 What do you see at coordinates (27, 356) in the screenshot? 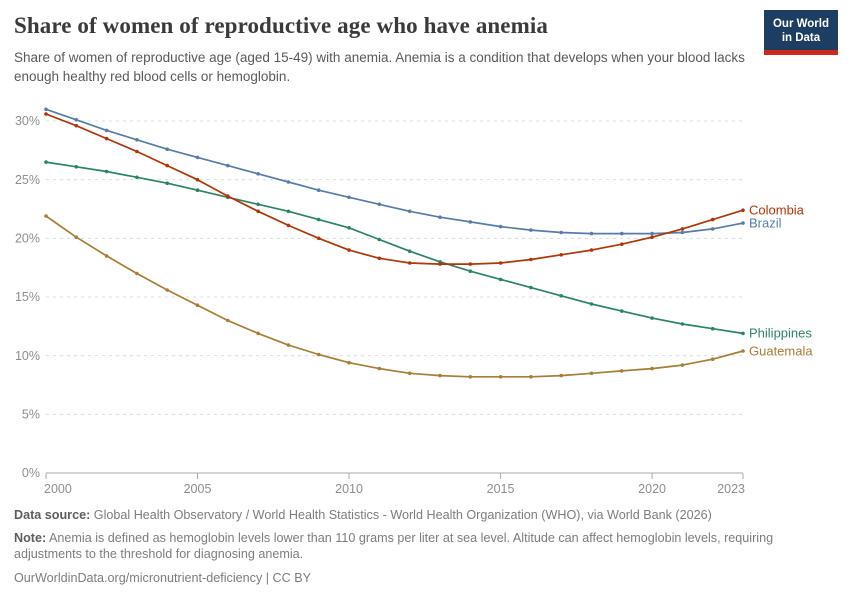
I see `y-axis-tick-label: 10%` at bounding box center [27, 356].